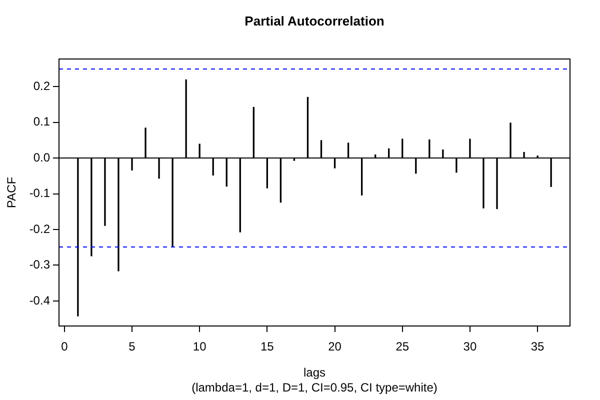  Describe the element at coordinates (315, 387) in the screenshot. I see `text: (lambda=1, d=1, D=1, CI=0.95, CI type=white)` at that location.